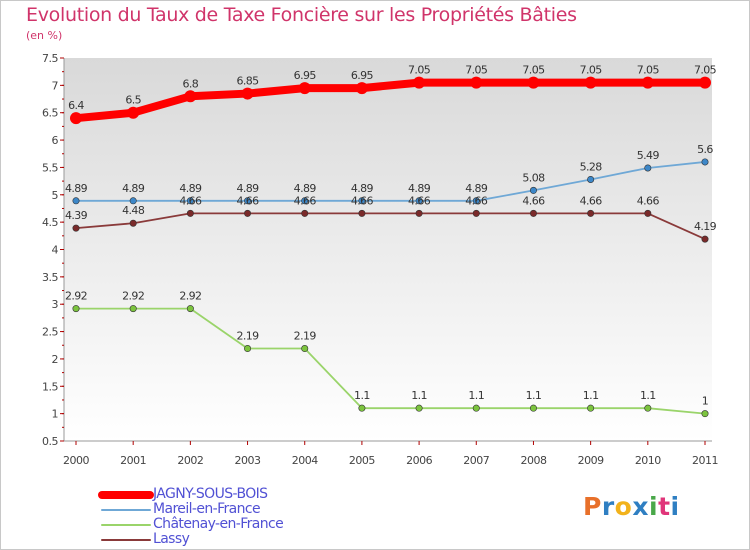  Describe the element at coordinates (533, 460) in the screenshot. I see `x-tick-label: 2008` at that location.